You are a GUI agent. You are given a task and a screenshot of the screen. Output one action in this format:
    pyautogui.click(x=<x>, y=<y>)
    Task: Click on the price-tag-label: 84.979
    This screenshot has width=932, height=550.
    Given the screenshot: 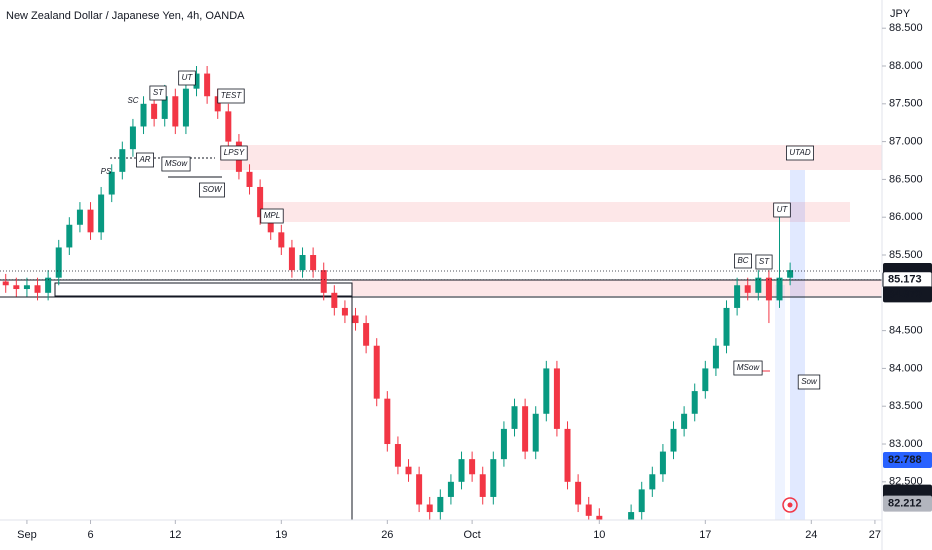 What is the action you would take?
    pyautogui.click(x=905, y=294)
    